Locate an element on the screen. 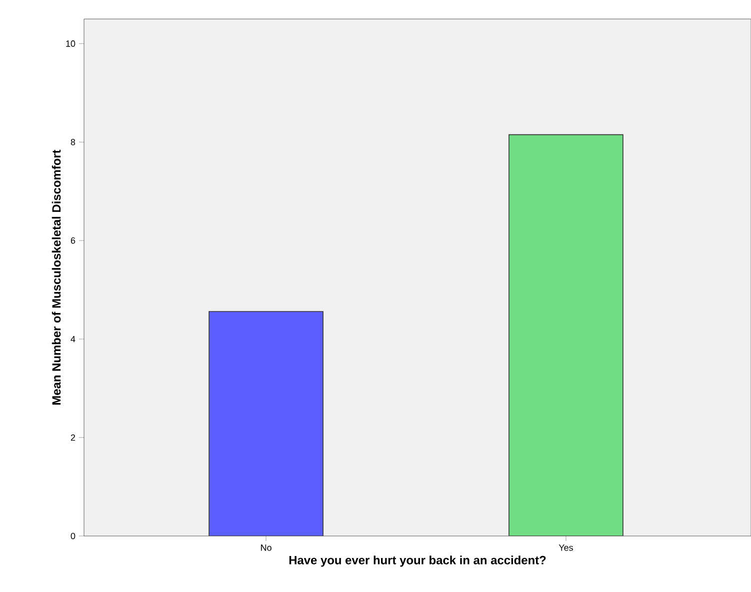  x-tick-label: Yes is located at coordinates (565, 547).